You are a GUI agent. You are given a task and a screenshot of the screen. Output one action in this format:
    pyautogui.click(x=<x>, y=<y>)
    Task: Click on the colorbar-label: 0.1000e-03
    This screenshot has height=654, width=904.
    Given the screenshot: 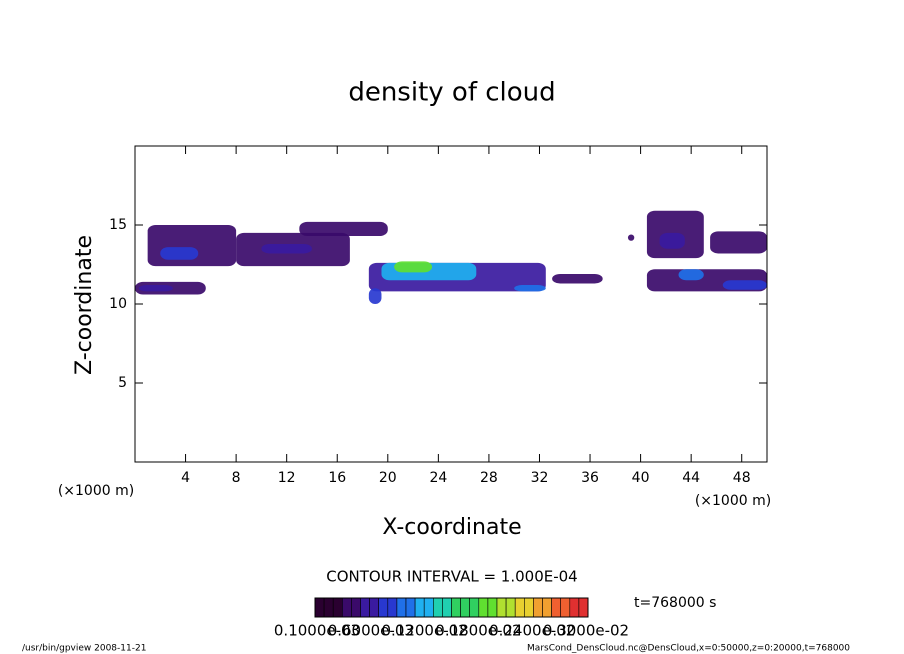 What is the action you would take?
    pyautogui.click(x=317, y=631)
    